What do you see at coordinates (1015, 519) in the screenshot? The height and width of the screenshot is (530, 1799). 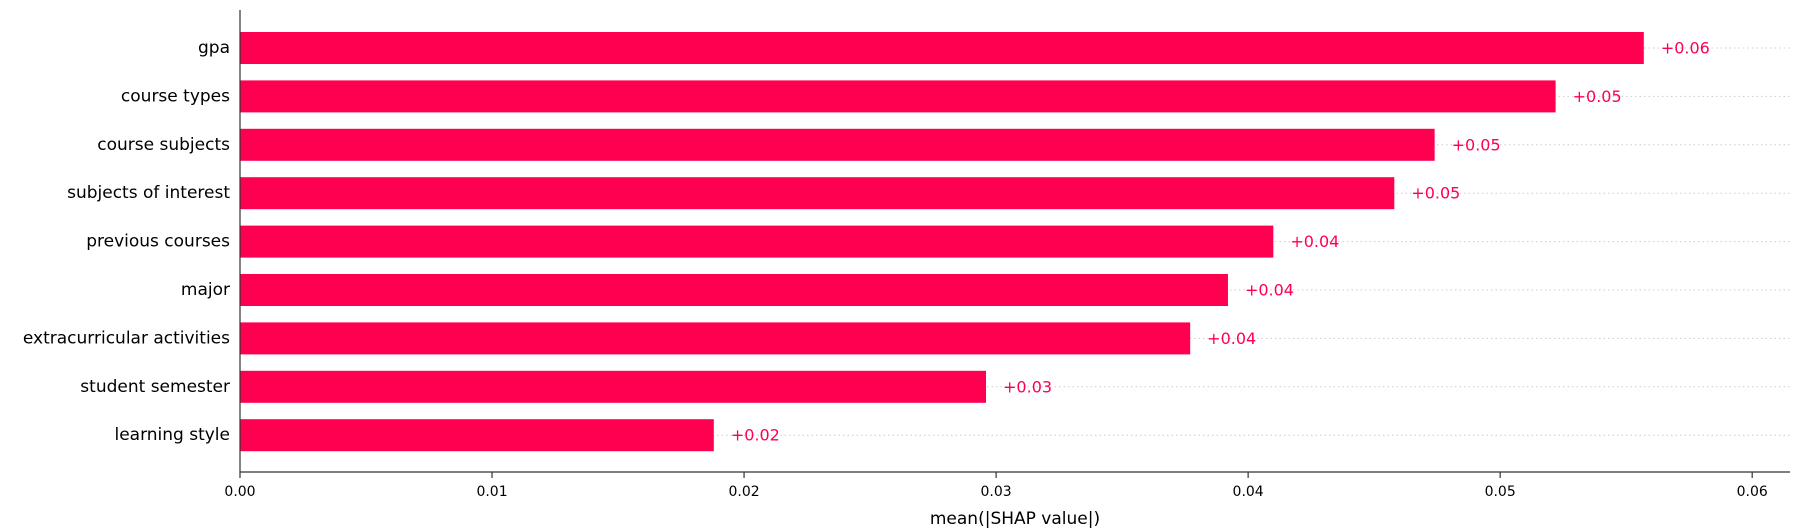 I see `x-axis-title: mean(|SHAP value|)` at bounding box center [1015, 519].